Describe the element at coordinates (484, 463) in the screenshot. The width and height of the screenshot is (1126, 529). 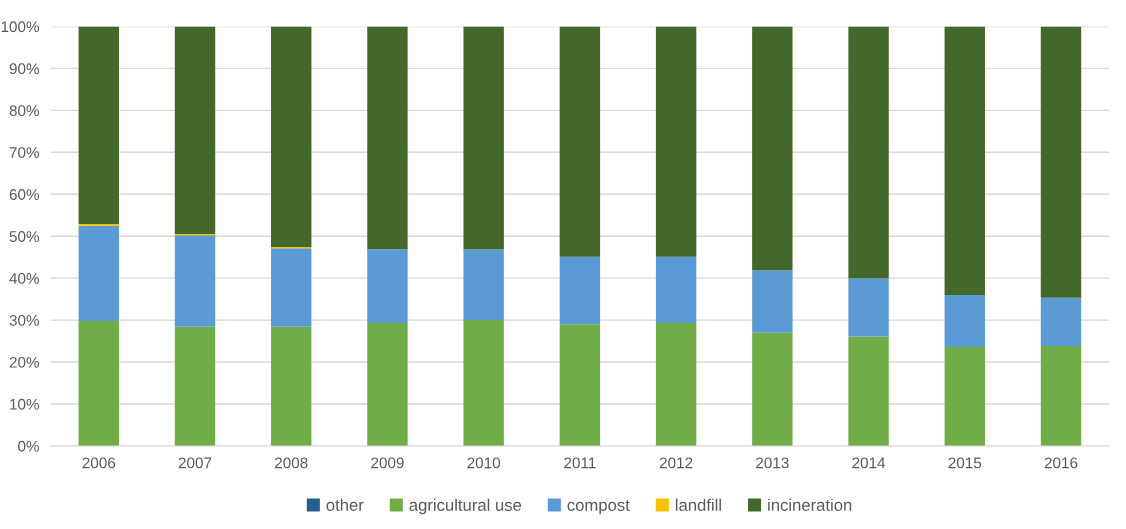
I see `x-tick-label: 2010` at that location.